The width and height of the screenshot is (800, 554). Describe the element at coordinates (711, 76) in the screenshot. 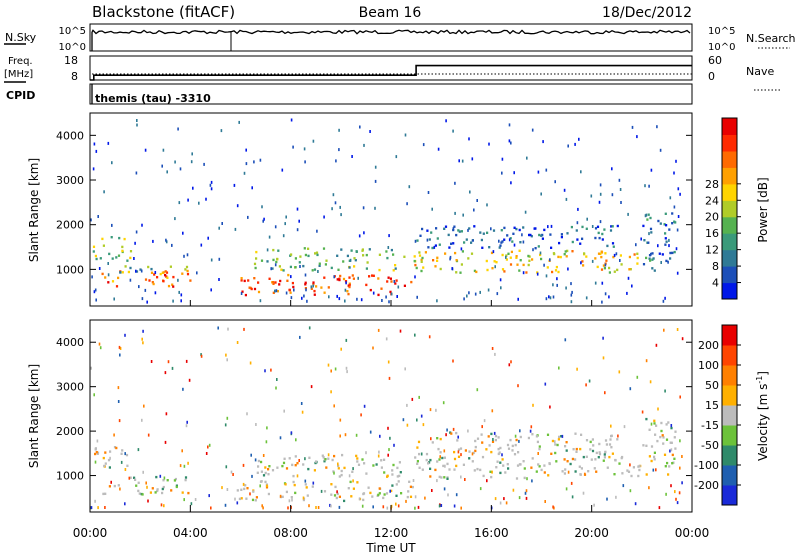

I see `nave-tick-bottom: 0` at that location.